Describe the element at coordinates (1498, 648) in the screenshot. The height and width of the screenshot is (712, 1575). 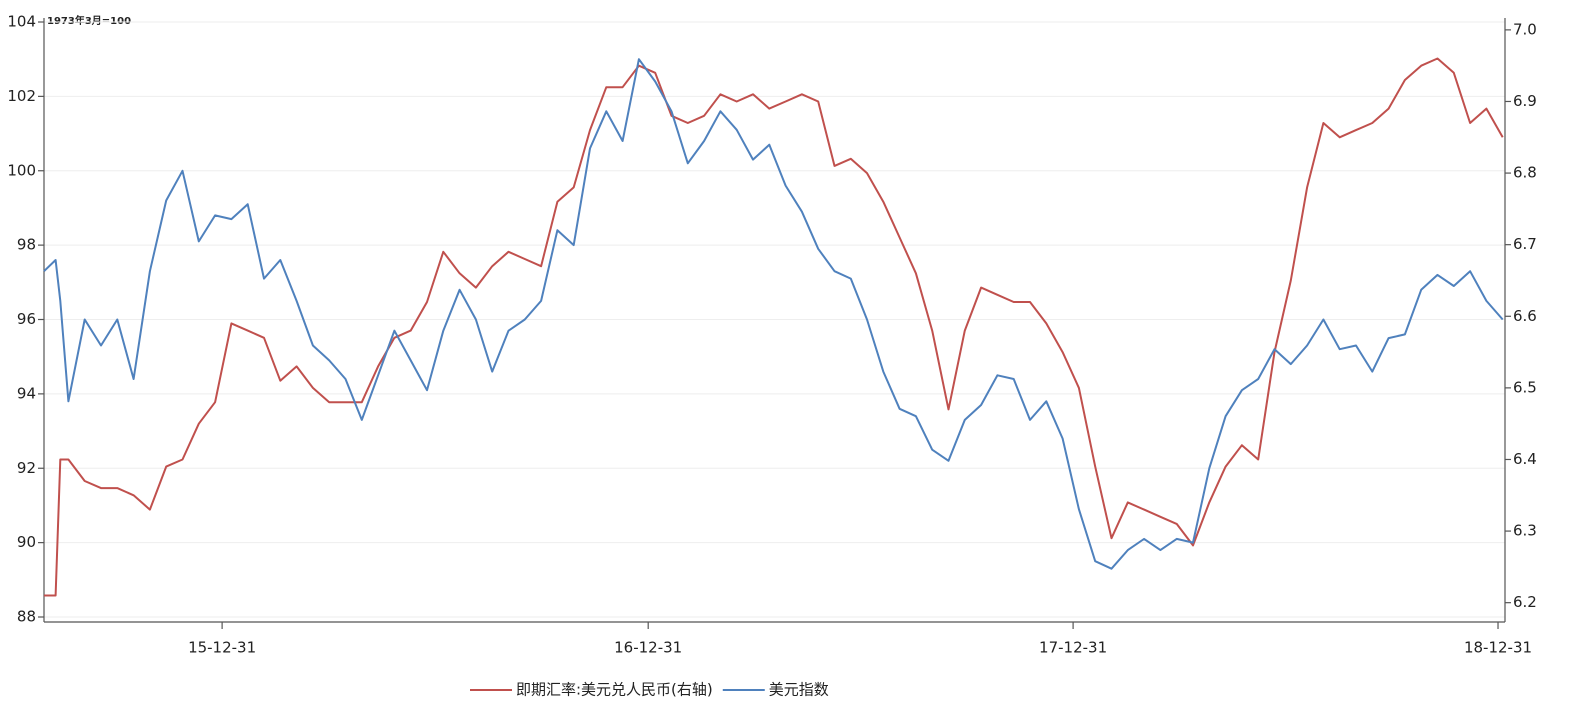
I see `x-tick-label: 18-12-31` at that location.